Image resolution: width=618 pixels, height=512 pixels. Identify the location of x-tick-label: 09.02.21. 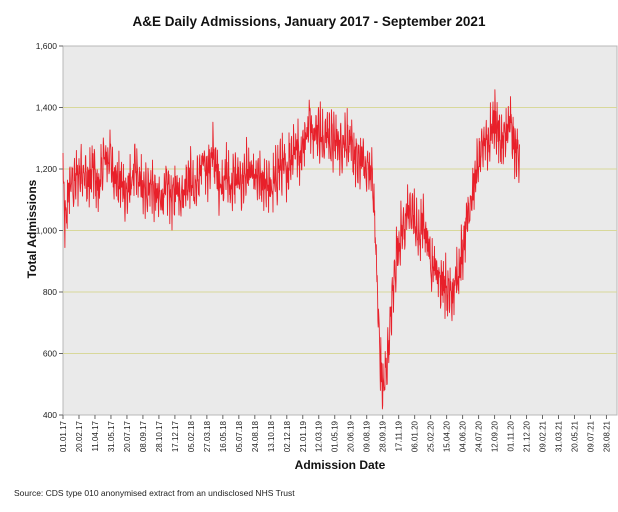
(543, 436).